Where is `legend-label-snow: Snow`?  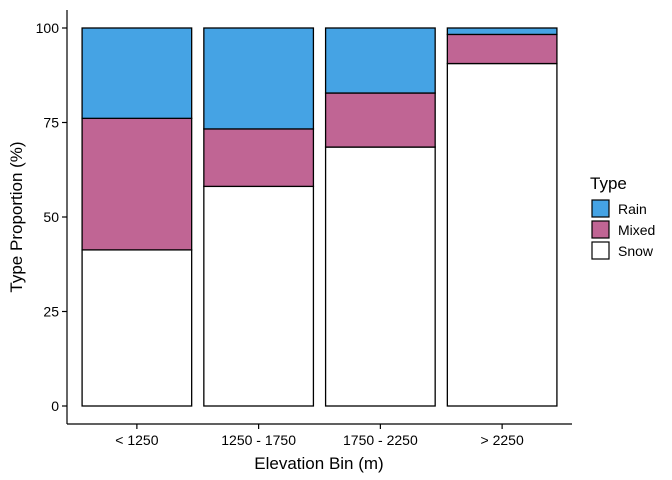 legend-label-snow: Snow is located at coordinates (636, 251).